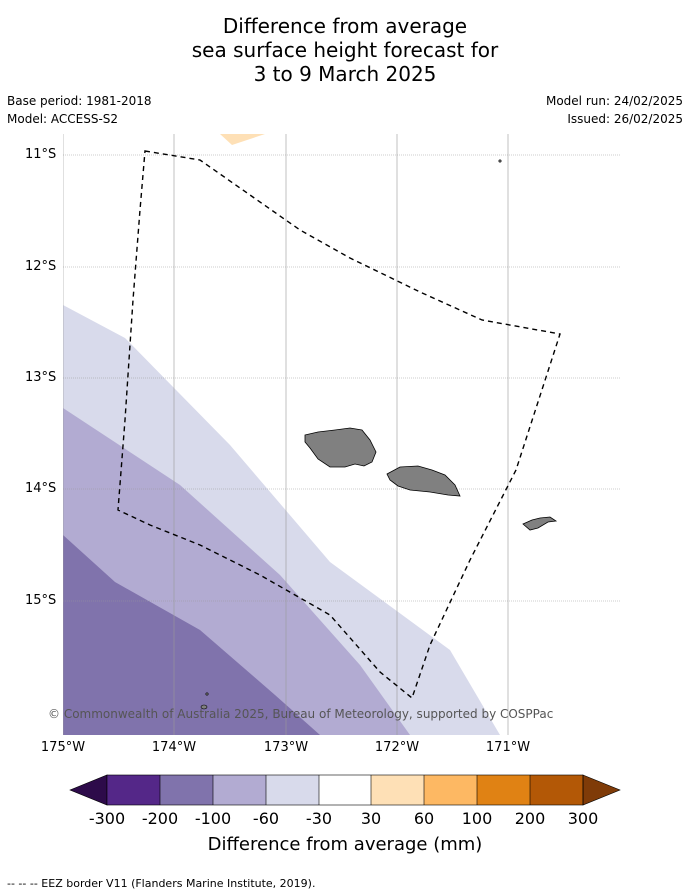  I want to click on issued-date: Issued: 26/02/2025, so click(625, 119).